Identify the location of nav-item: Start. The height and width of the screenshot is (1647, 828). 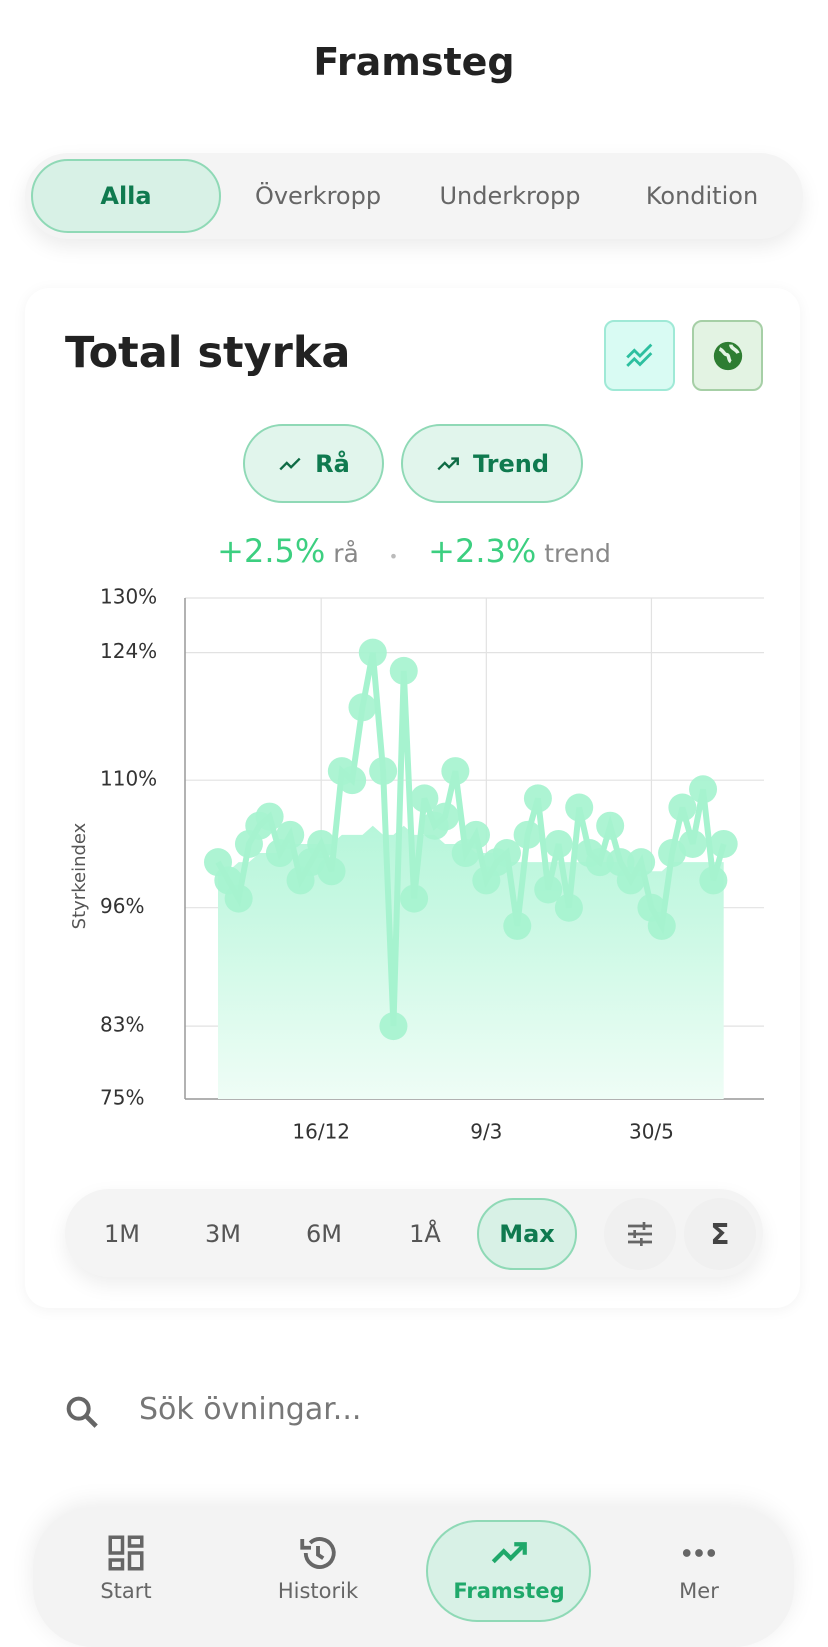
(126, 1567).